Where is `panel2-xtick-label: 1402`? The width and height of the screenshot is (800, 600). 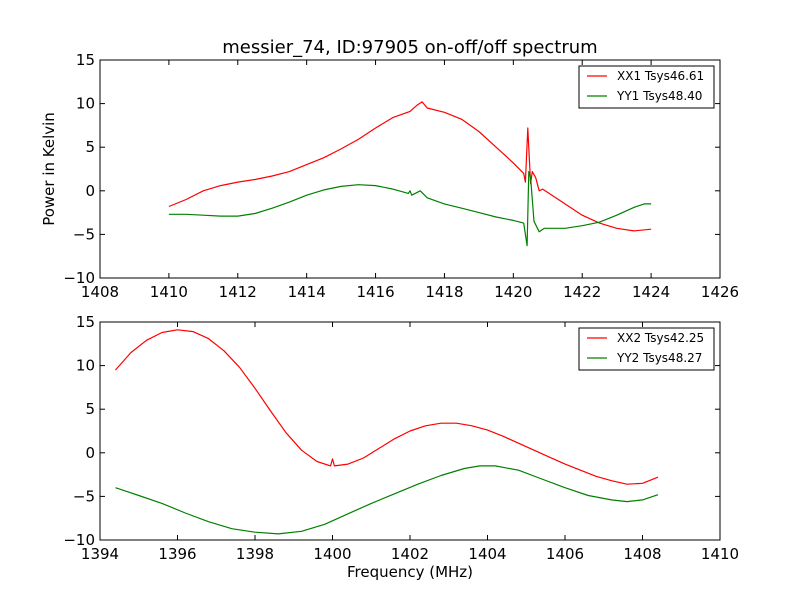
panel2-xtick-label: 1402 is located at coordinates (410, 554).